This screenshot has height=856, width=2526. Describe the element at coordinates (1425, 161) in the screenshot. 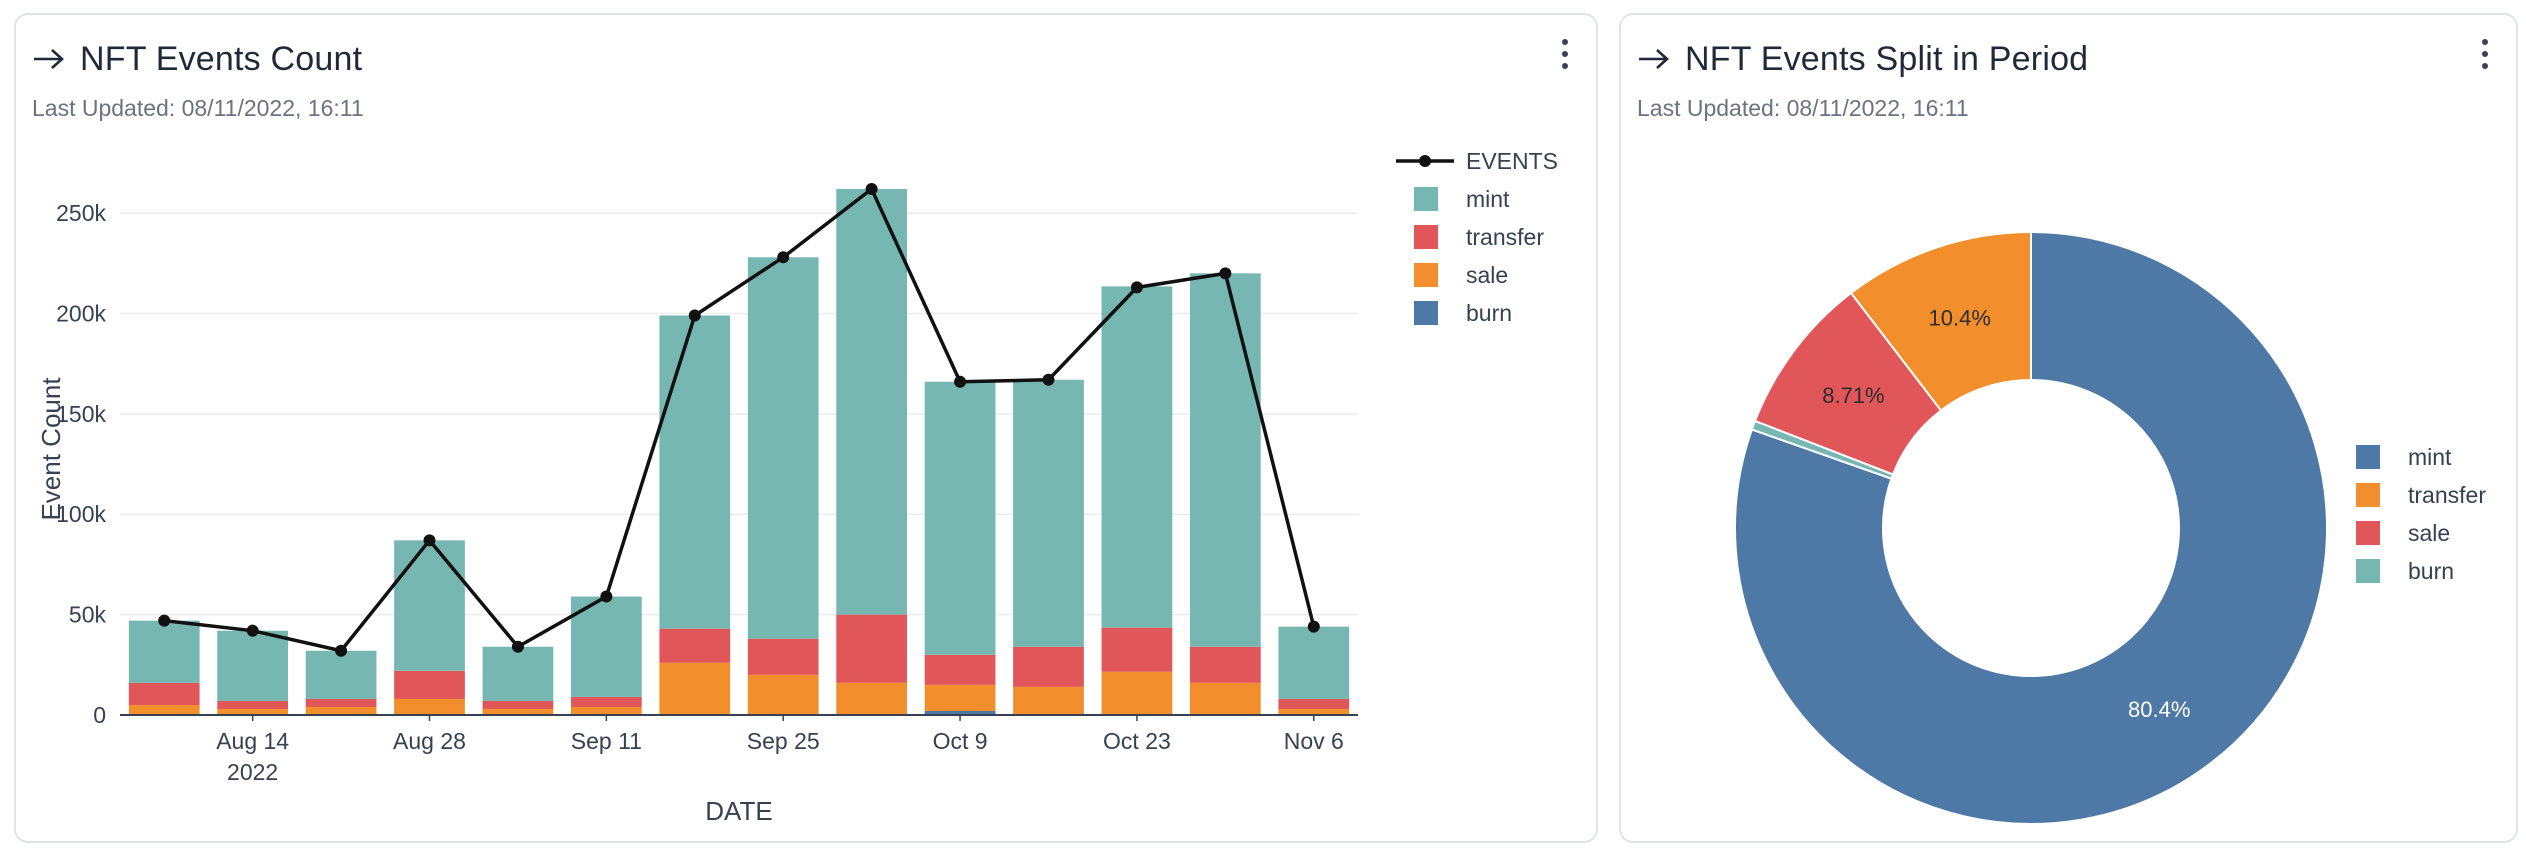

I see `legend-line-marker` at that location.